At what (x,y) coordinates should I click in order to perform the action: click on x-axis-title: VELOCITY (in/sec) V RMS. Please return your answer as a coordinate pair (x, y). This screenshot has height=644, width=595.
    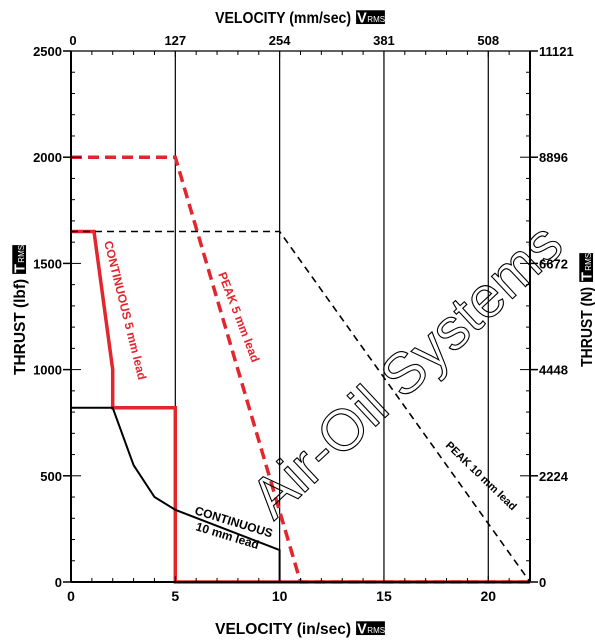
    Looking at the image, I should click on (300, 629).